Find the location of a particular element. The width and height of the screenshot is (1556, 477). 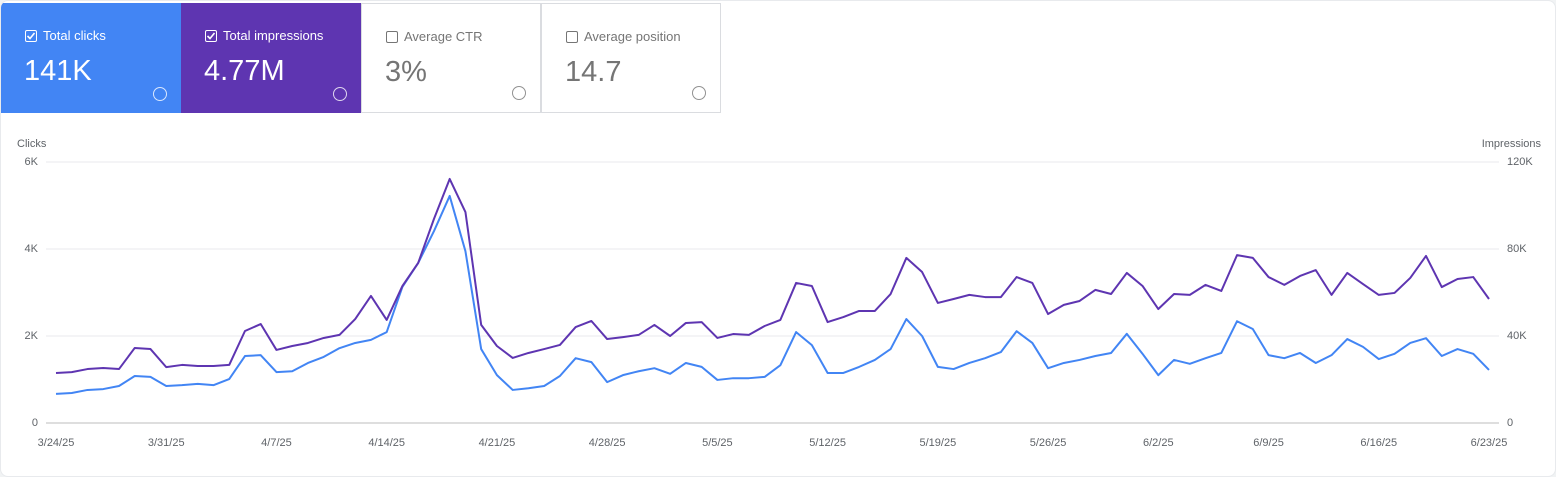

metric-label: Average CTR is located at coordinates (443, 36).